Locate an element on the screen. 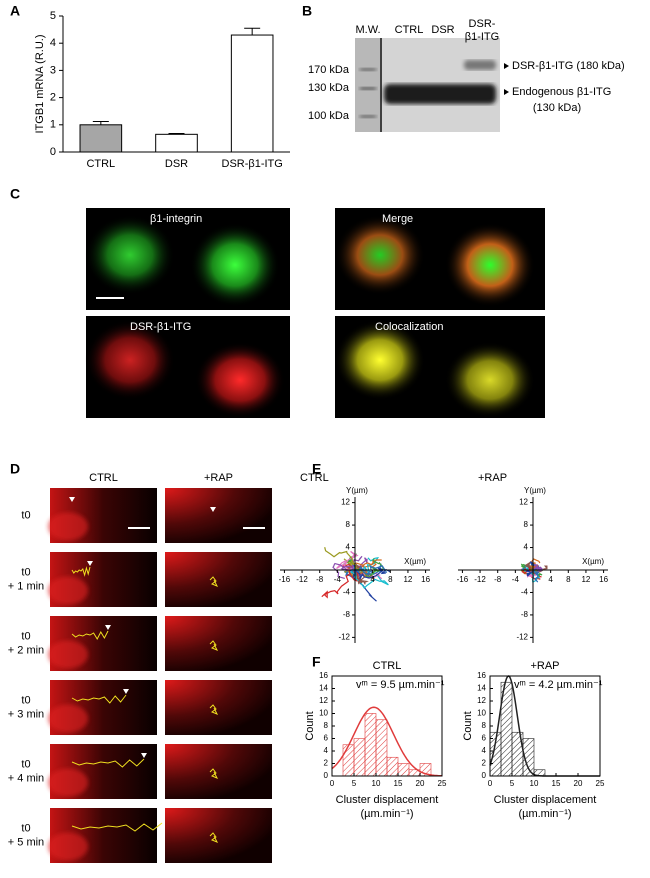 The width and height of the screenshot is (650, 878). x-tick-label: 20 is located at coordinates (578, 783).